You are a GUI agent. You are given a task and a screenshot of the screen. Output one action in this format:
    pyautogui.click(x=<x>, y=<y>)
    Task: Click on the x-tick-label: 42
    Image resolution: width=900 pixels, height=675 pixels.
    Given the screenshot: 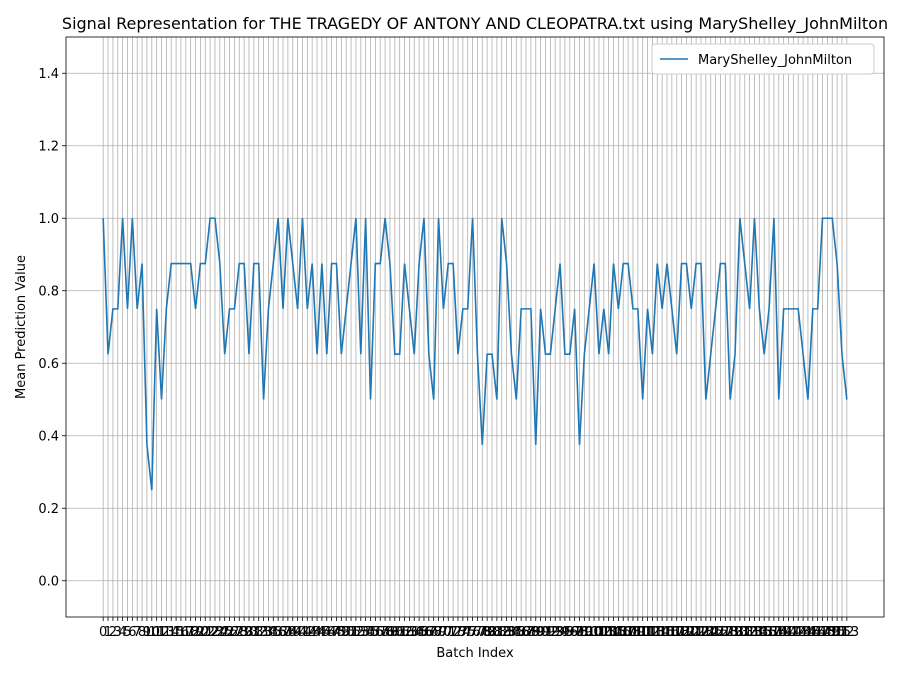 What is the action you would take?
    pyautogui.click(x=307, y=632)
    